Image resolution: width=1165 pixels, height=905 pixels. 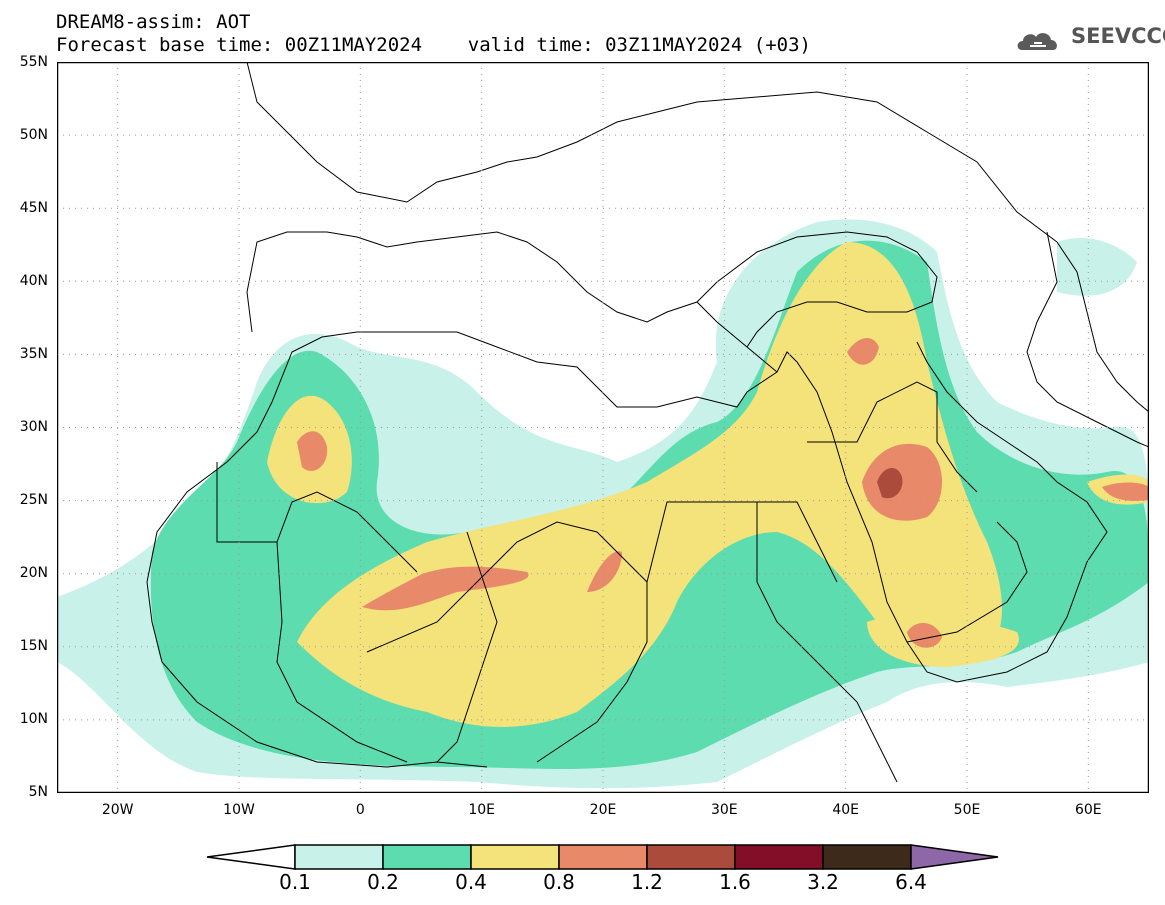 What do you see at coordinates (1118, 36) in the screenshot?
I see `seevccc-logo: SEEVCCC` at bounding box center [1118, 36].